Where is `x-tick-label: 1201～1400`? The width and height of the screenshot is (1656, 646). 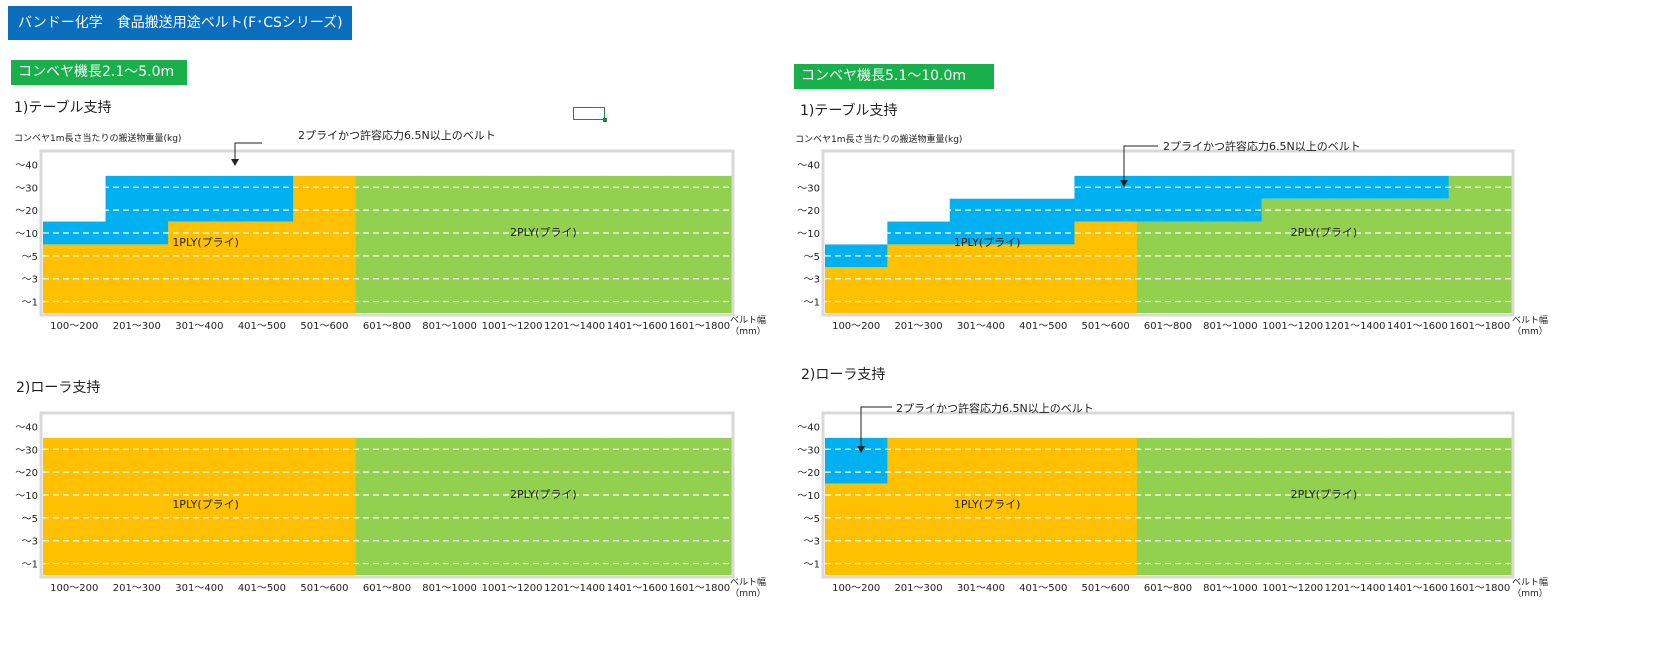 x-tick-label: 1201～1400 is located at coordinates (574, 588).